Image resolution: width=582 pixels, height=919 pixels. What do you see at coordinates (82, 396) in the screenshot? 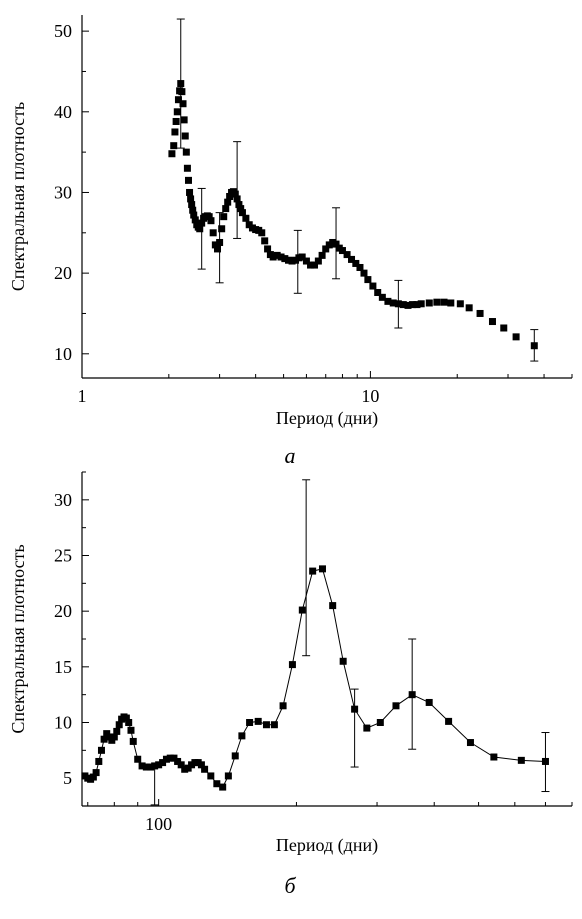
I see `x-tick-label: 1` at bounding box center [82, 396].